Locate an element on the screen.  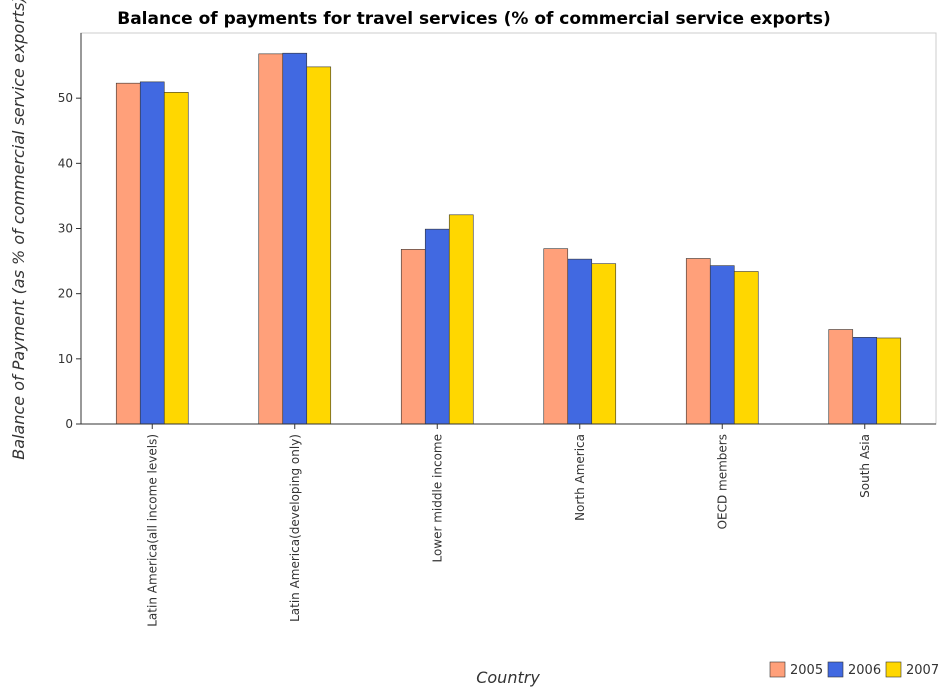
y-tick-label: 30 is located at coordinates (65, 229).